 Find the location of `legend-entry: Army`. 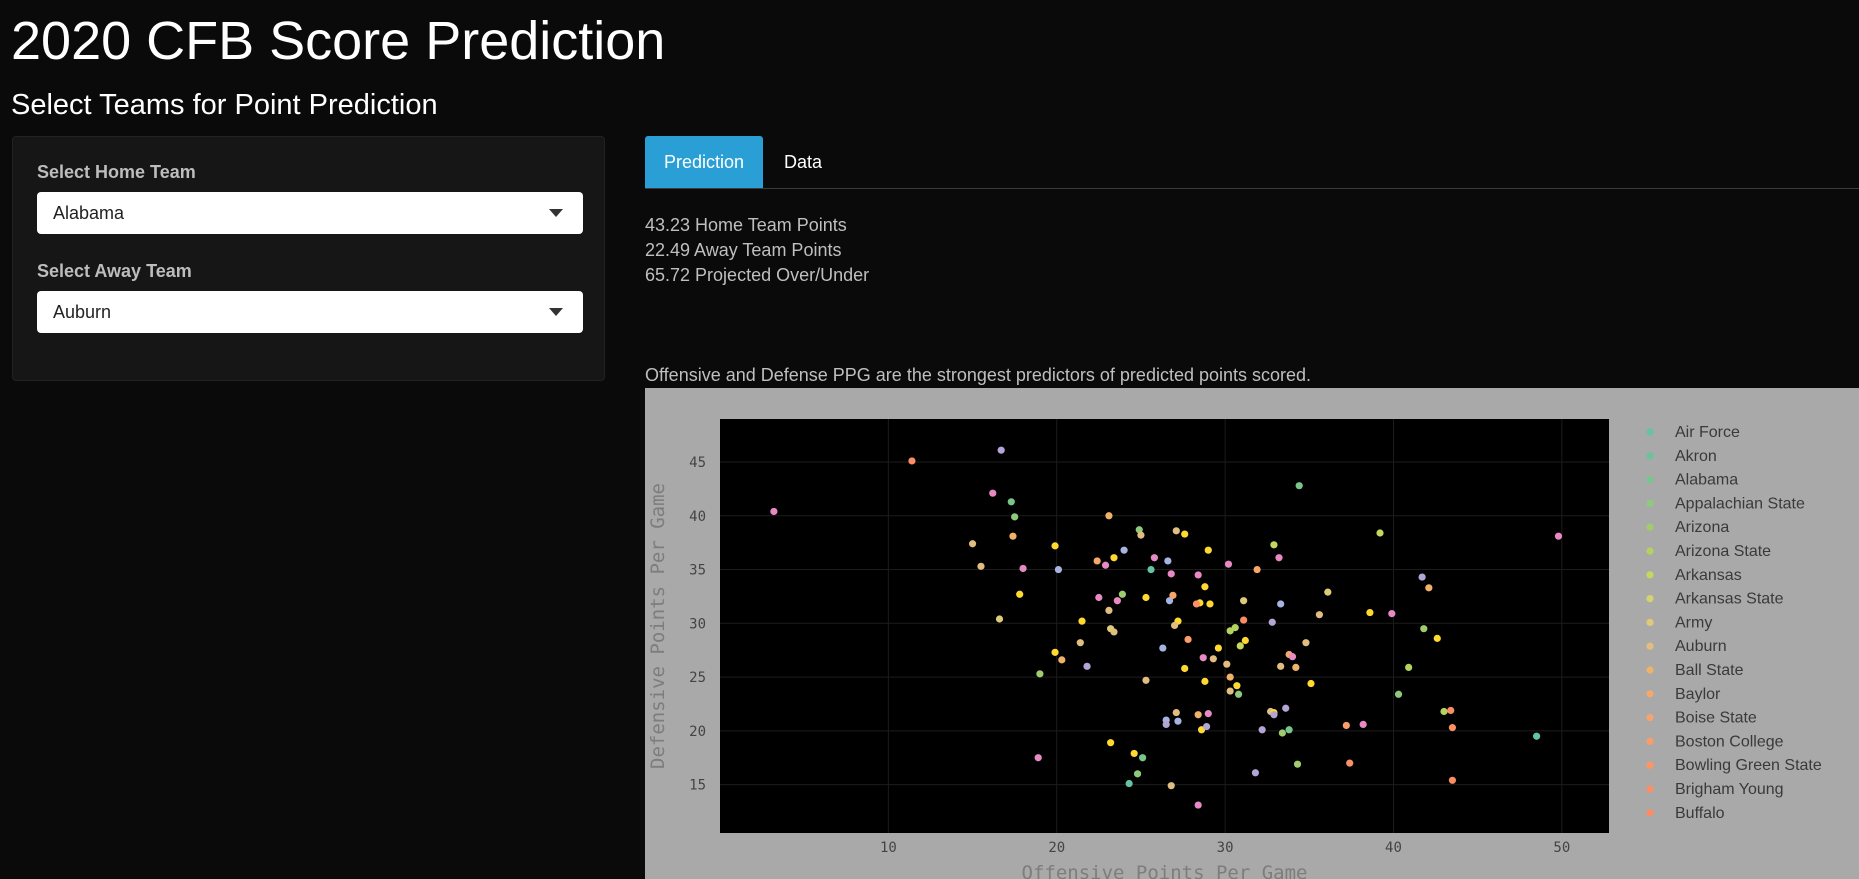

legend-entry: Army is located at coordinates (1693, 622).